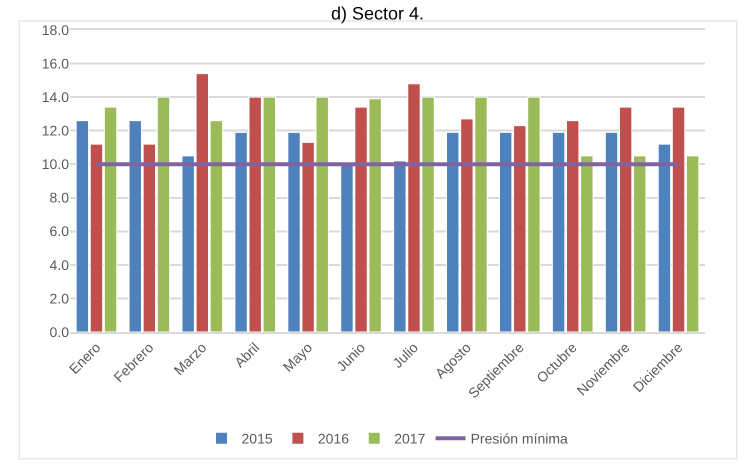 This screenshot has width=755, height=467. What do you see at coordinates (60, 332) in the screenshot?
I see `y-tick-label: 0.0` at bounding box center [60, 332].